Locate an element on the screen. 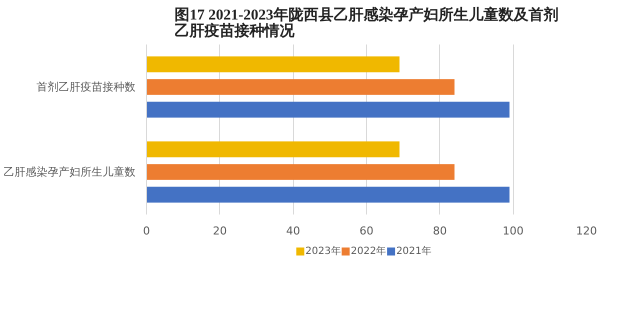  y-tick-label: 首剂乙肝疫苗接种数 is located at coordinates (86, 87).